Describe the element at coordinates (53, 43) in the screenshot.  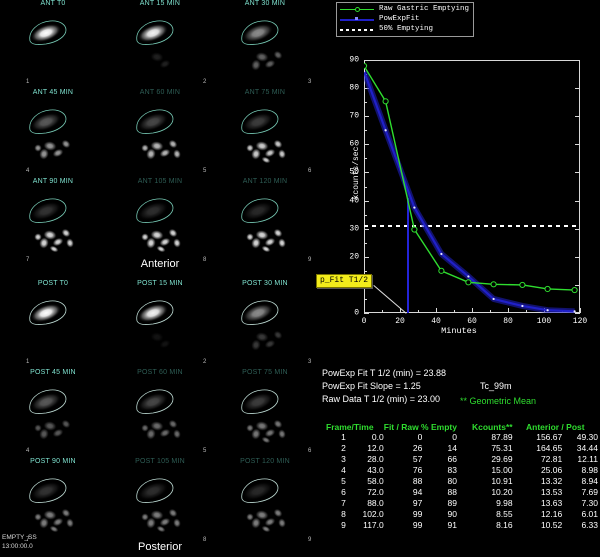
I see `anterior-frame-1: ANT T0 1` at that location.